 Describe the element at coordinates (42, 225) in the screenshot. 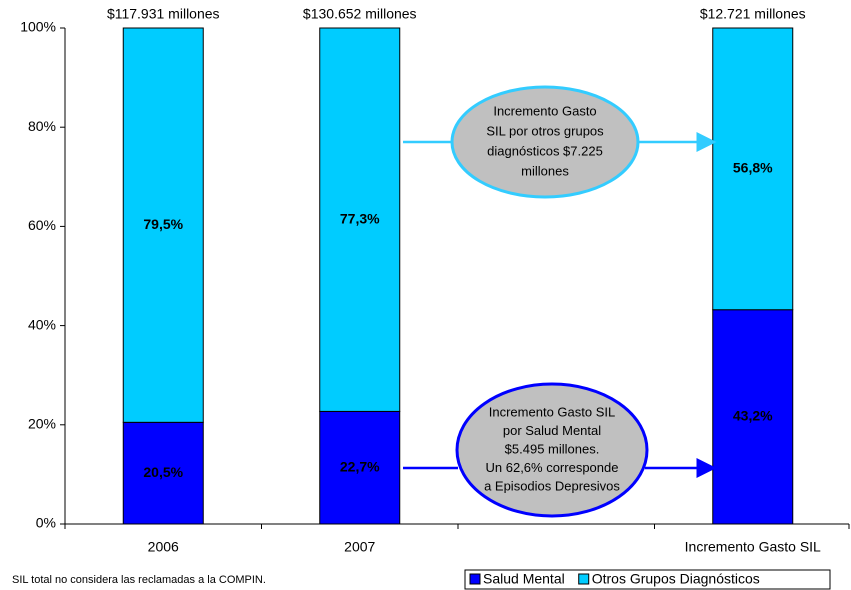

I see `y-tick-label: 60%` at that location.